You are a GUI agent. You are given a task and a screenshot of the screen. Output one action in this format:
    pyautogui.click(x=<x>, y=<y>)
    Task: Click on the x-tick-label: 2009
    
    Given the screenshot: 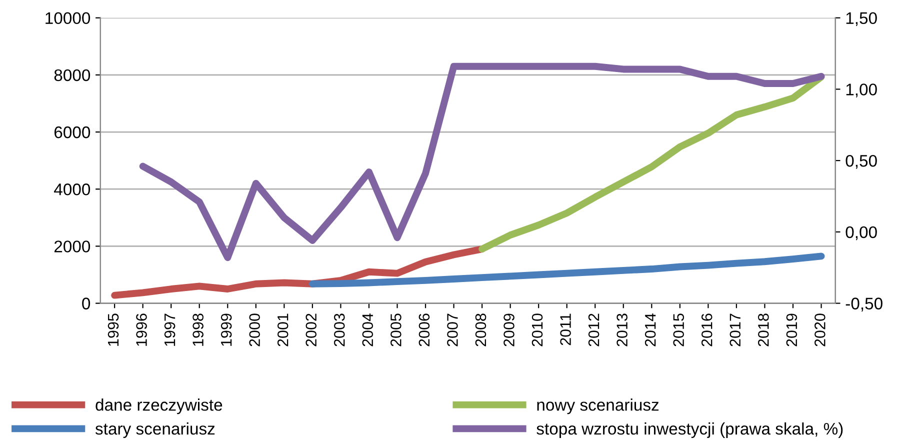 What is the action you would take?
    pyautogui.click(x=509, y=330)
    